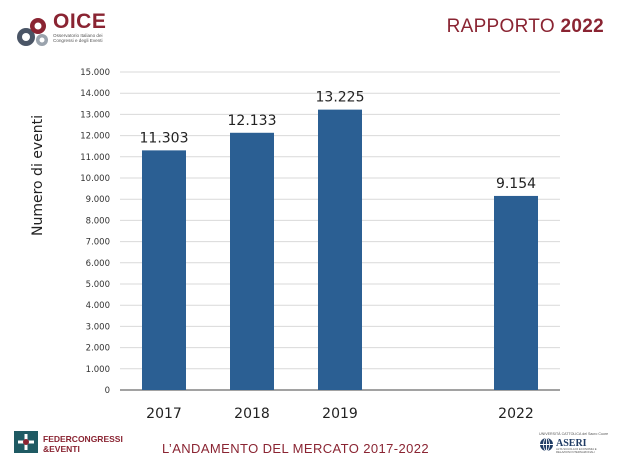  I want to click on x-tick-label: 2022, so click(516, 414).